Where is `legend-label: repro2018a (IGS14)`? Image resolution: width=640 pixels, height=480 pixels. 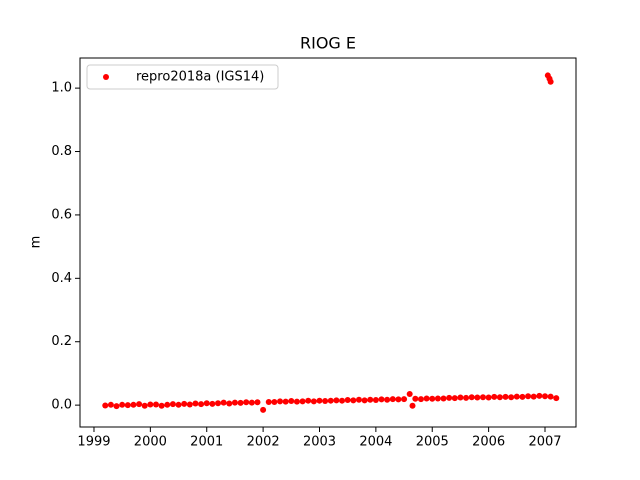
legend-label: repro2018a (IGS14) is located at coordinates (200, 77).